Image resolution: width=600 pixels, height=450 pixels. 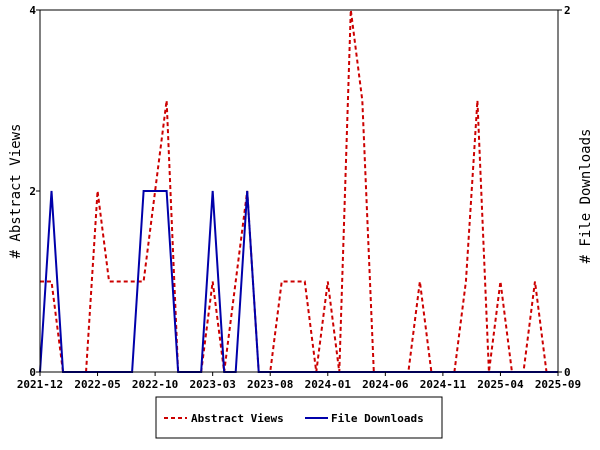 What do you see at coordinates (328, 384) in the screenshot?
I see `x-tick-label: 2024-01` at bounding box center [328, 384].